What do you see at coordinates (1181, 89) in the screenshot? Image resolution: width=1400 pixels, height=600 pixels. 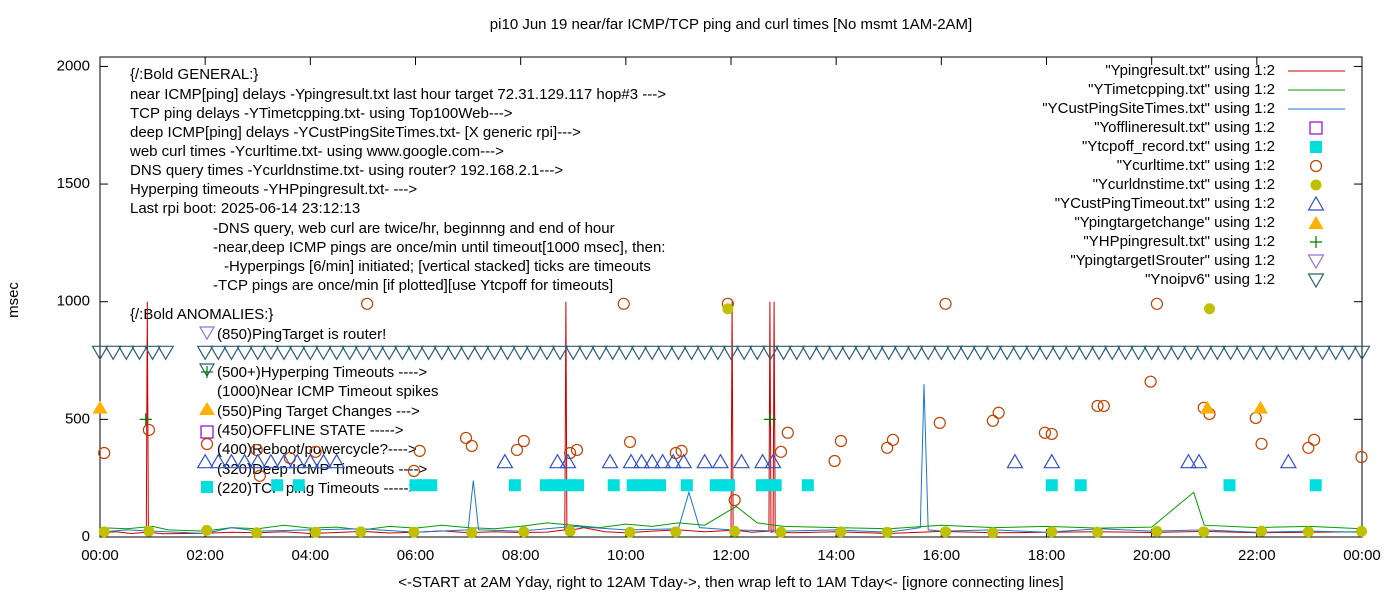 I see `legend-label: "YTimetcpping.txt" using 1:2` at bounding box center [1181, 89].